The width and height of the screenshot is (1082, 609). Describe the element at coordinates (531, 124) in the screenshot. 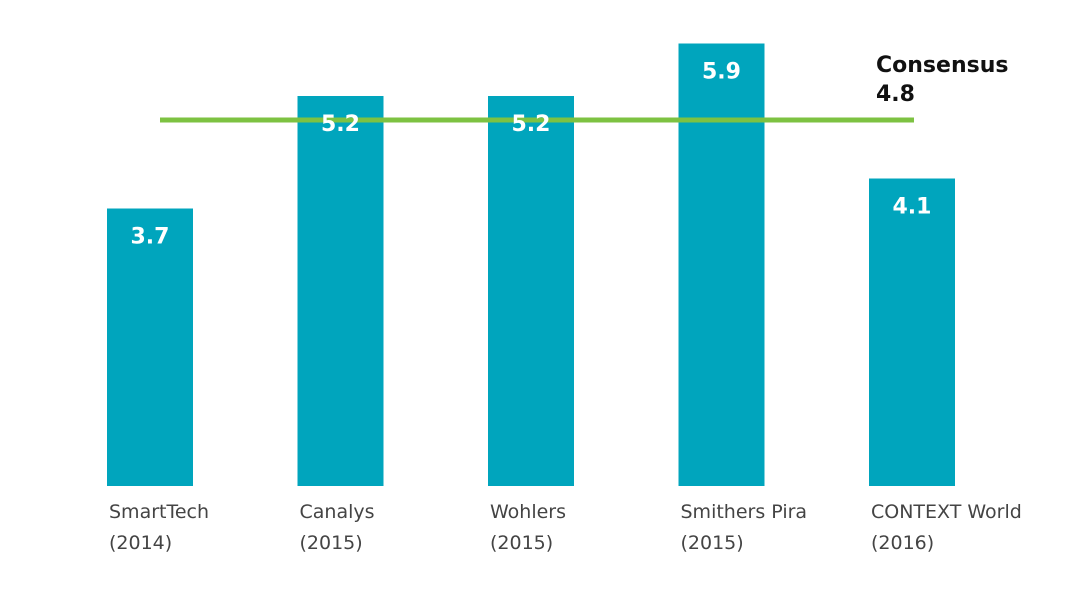

I see `bar-value-label-2: 5.2` at that location.